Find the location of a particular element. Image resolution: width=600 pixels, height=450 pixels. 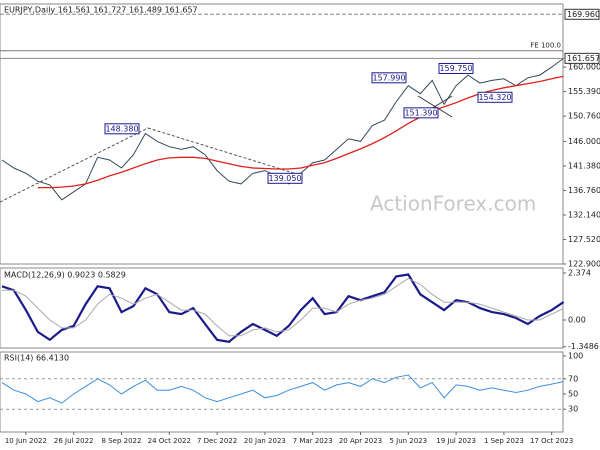

y-tick-label: 100 is located at coordinates (575, 356).